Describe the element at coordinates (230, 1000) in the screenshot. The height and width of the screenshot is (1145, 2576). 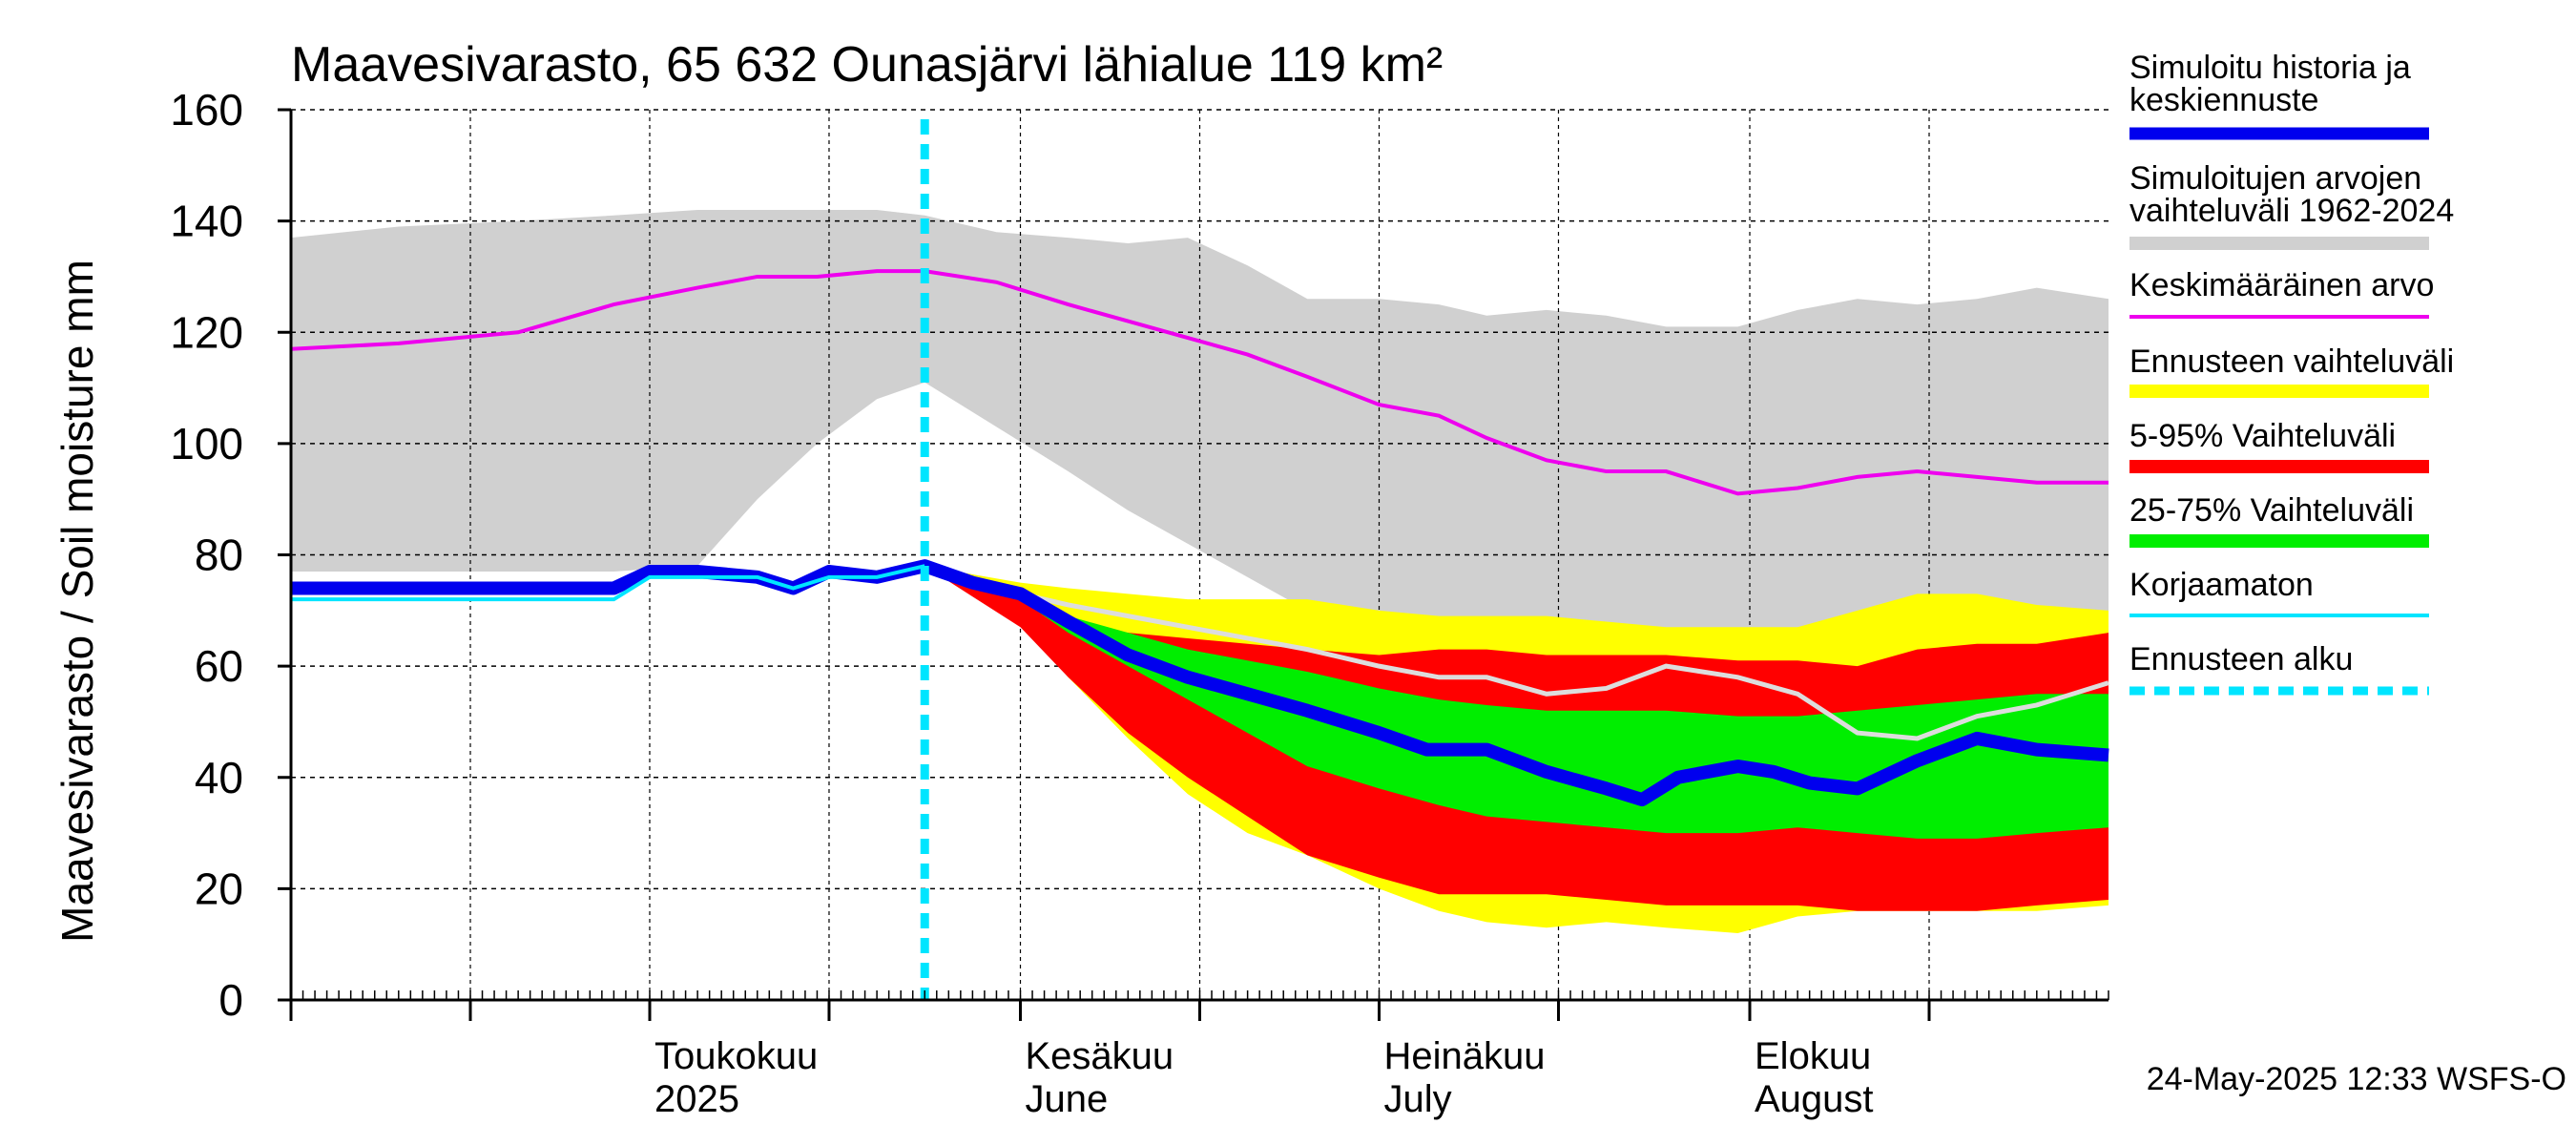
I see `y-tick-label: 0` at that location.